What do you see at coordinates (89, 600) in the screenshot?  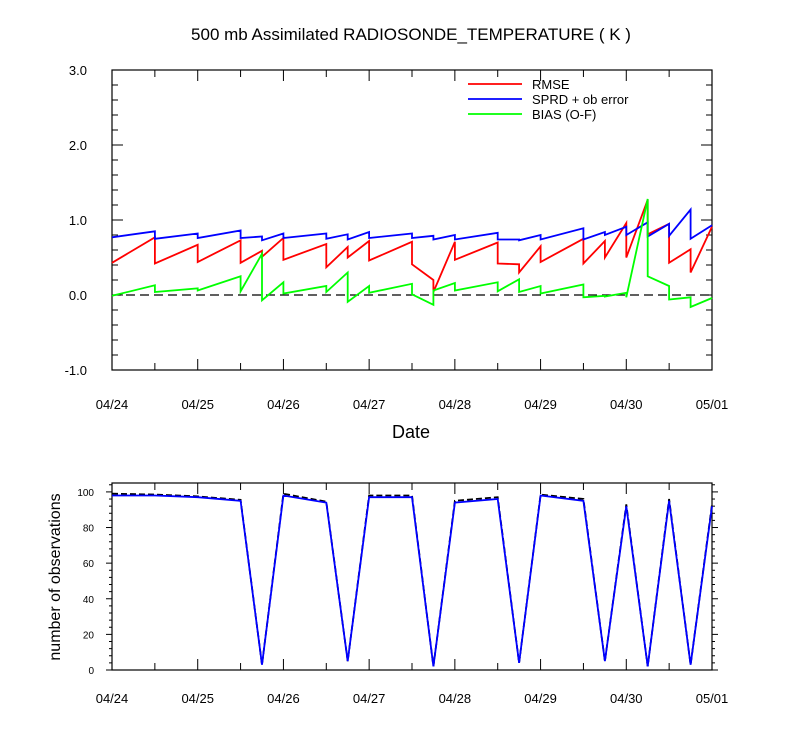 I see `y-tick-label: 40` at bounding box center [89, 600].